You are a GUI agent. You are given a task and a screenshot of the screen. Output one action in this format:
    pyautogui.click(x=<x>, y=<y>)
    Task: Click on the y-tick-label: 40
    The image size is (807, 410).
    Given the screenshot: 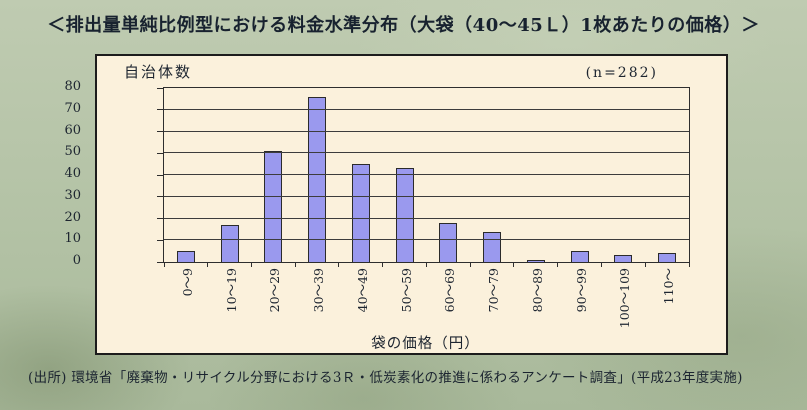 What is the action you would take?
    pyautogui.click(x=72, y=173)
    